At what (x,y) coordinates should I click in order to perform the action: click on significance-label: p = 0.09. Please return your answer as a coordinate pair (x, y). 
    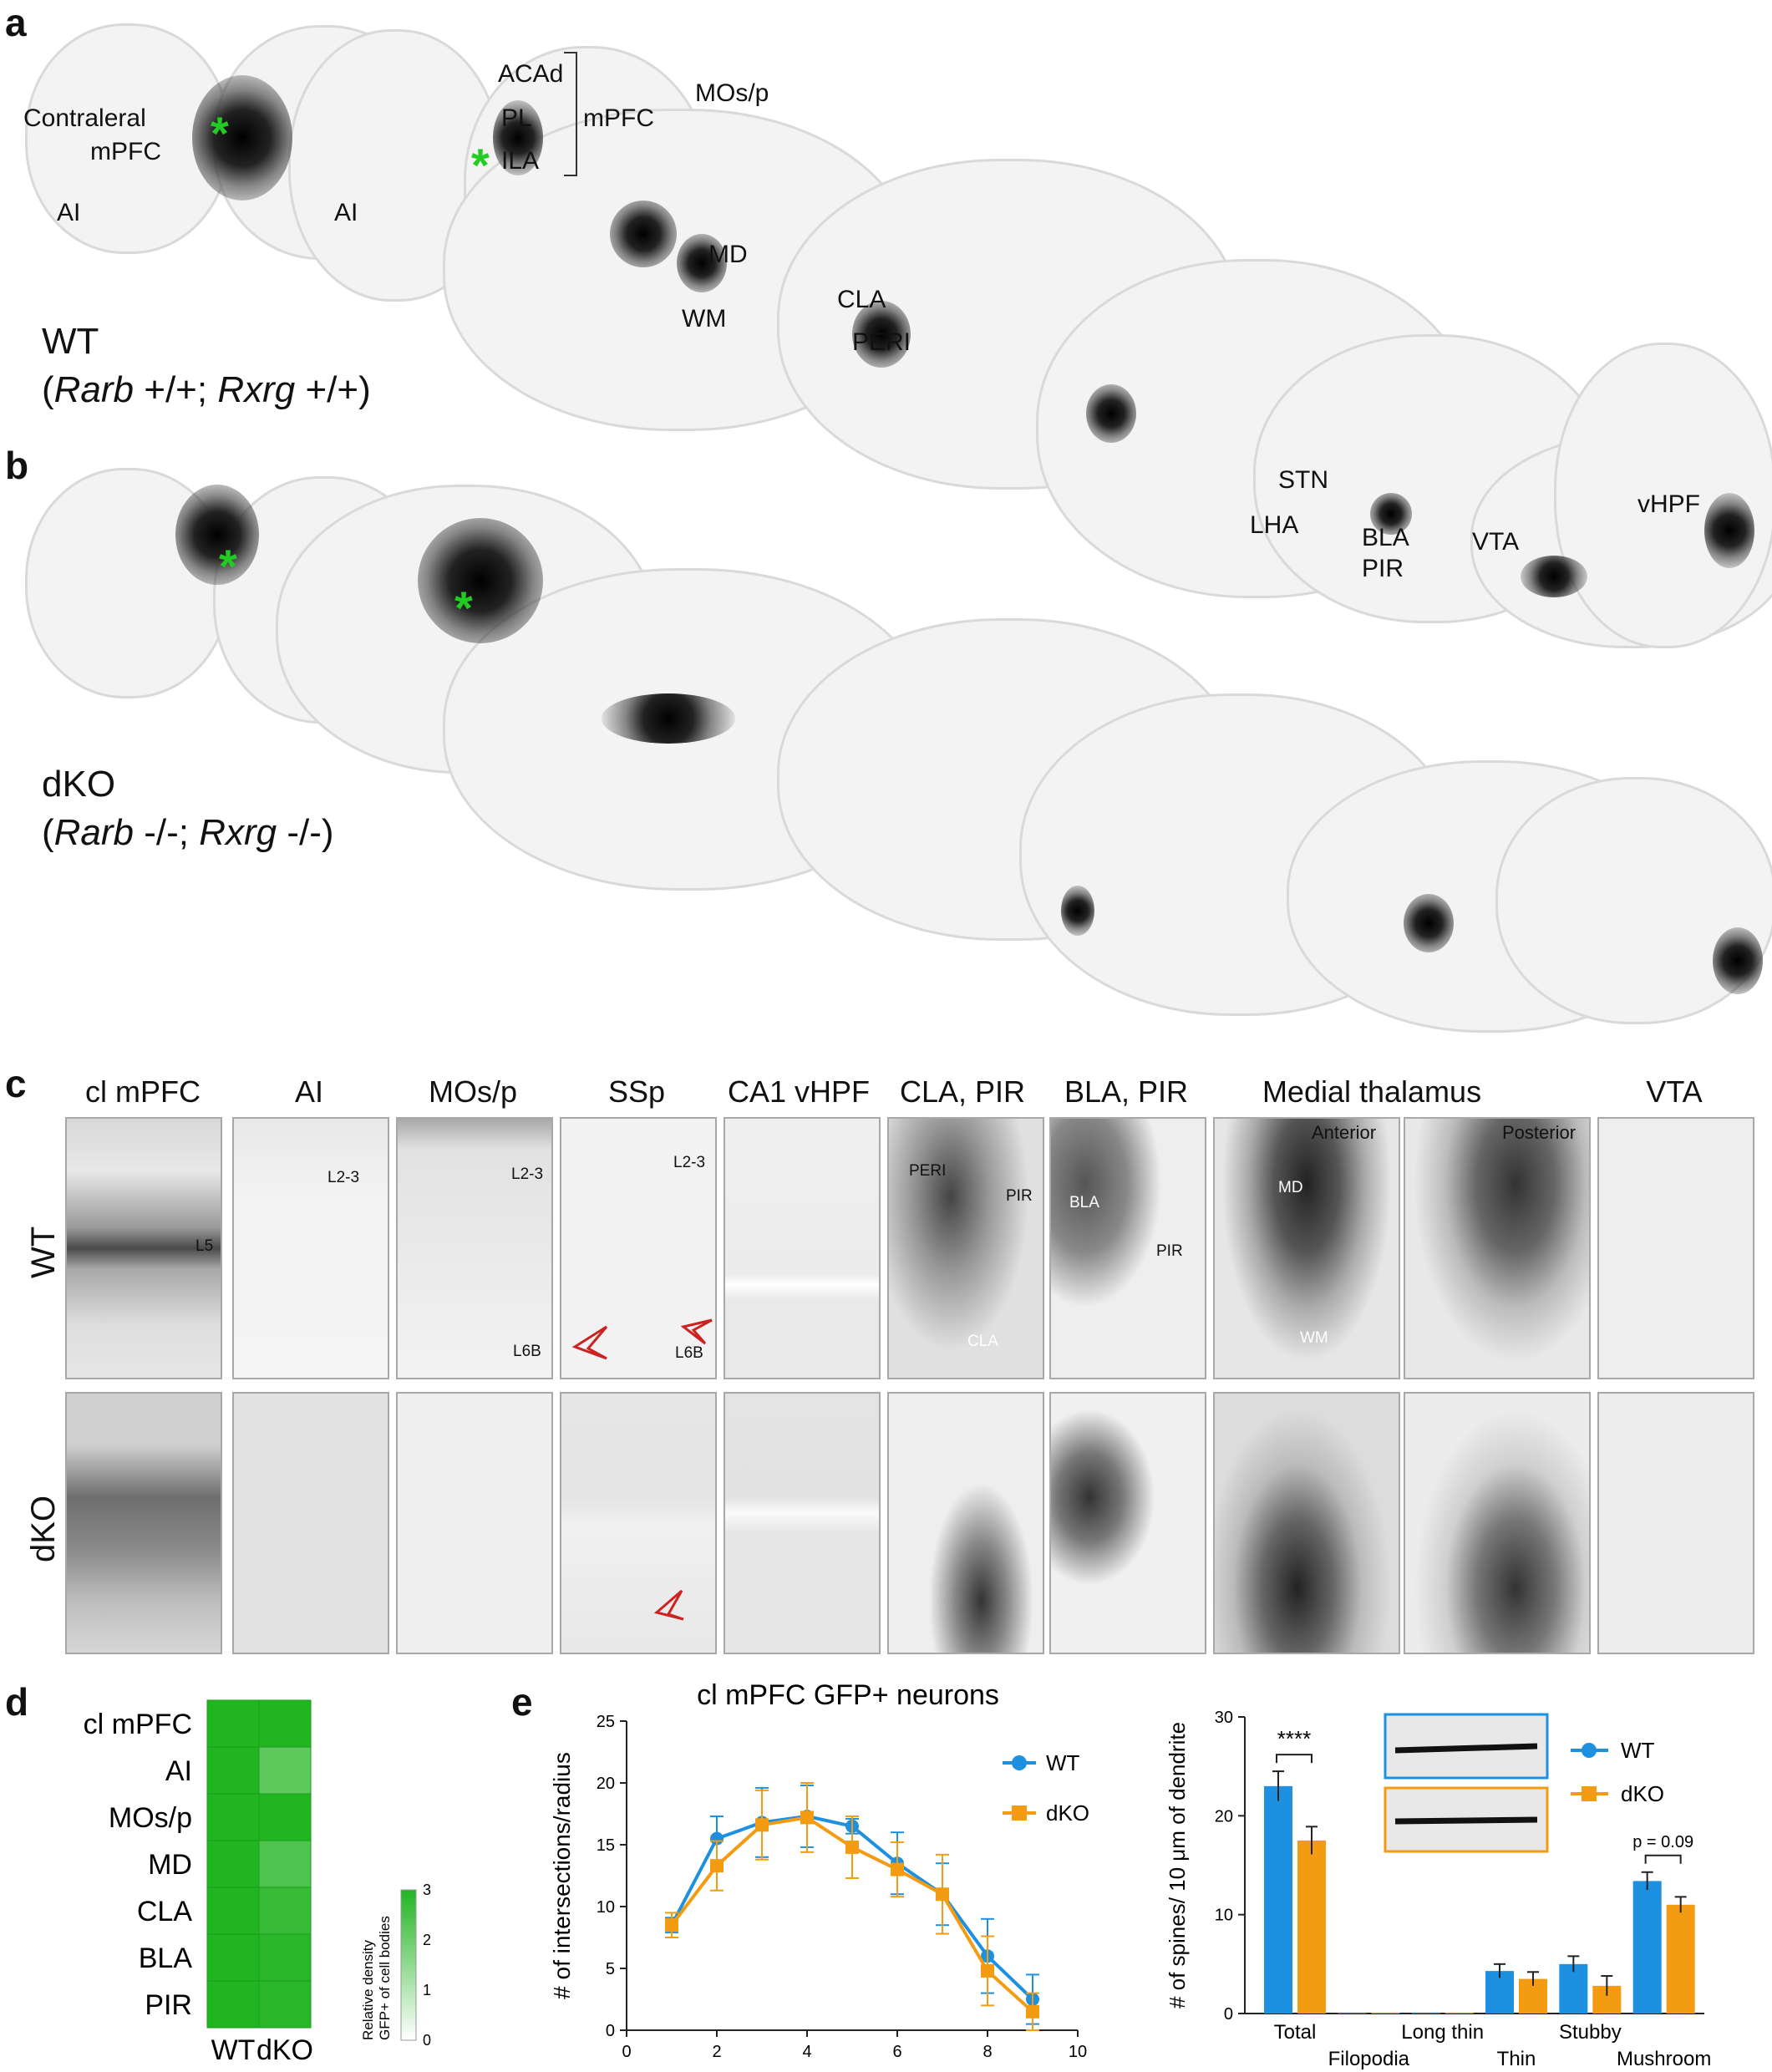
    Looking at the image, I should click on (1663, 1842).